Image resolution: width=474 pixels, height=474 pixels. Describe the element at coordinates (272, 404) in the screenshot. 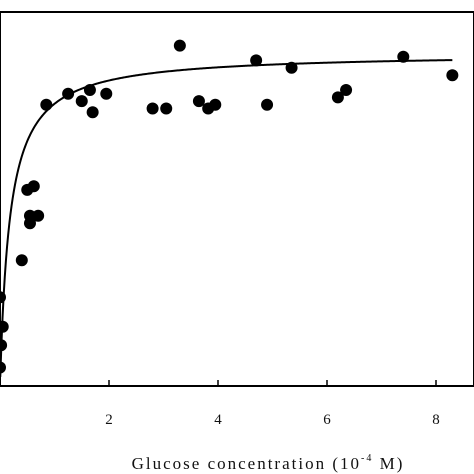

I see `x-ticks: 2 4 6 8` at that location.